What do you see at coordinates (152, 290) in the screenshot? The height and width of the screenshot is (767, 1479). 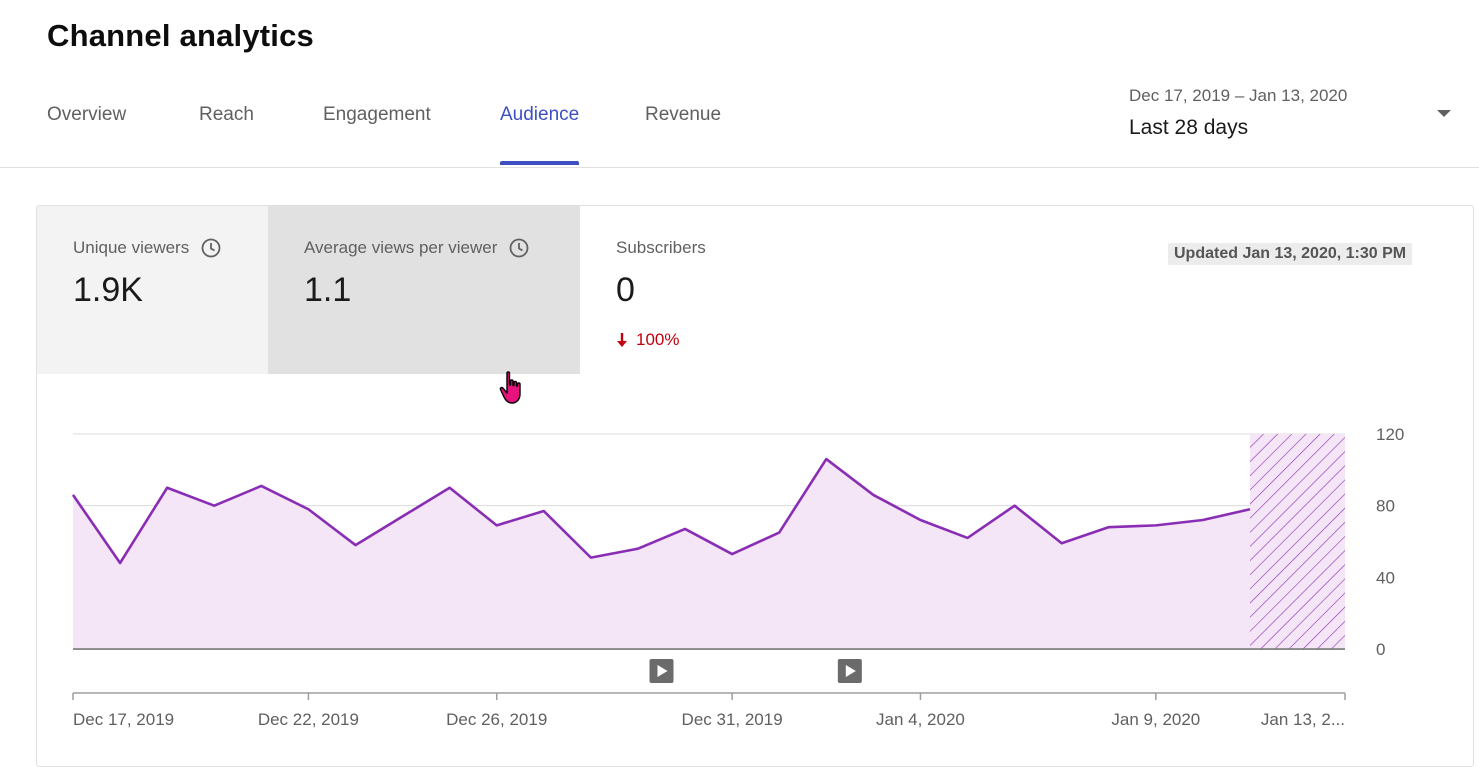 I see `metric-unique-viewers: Unique viewers 1.9K` at bounding box center [152, 290].